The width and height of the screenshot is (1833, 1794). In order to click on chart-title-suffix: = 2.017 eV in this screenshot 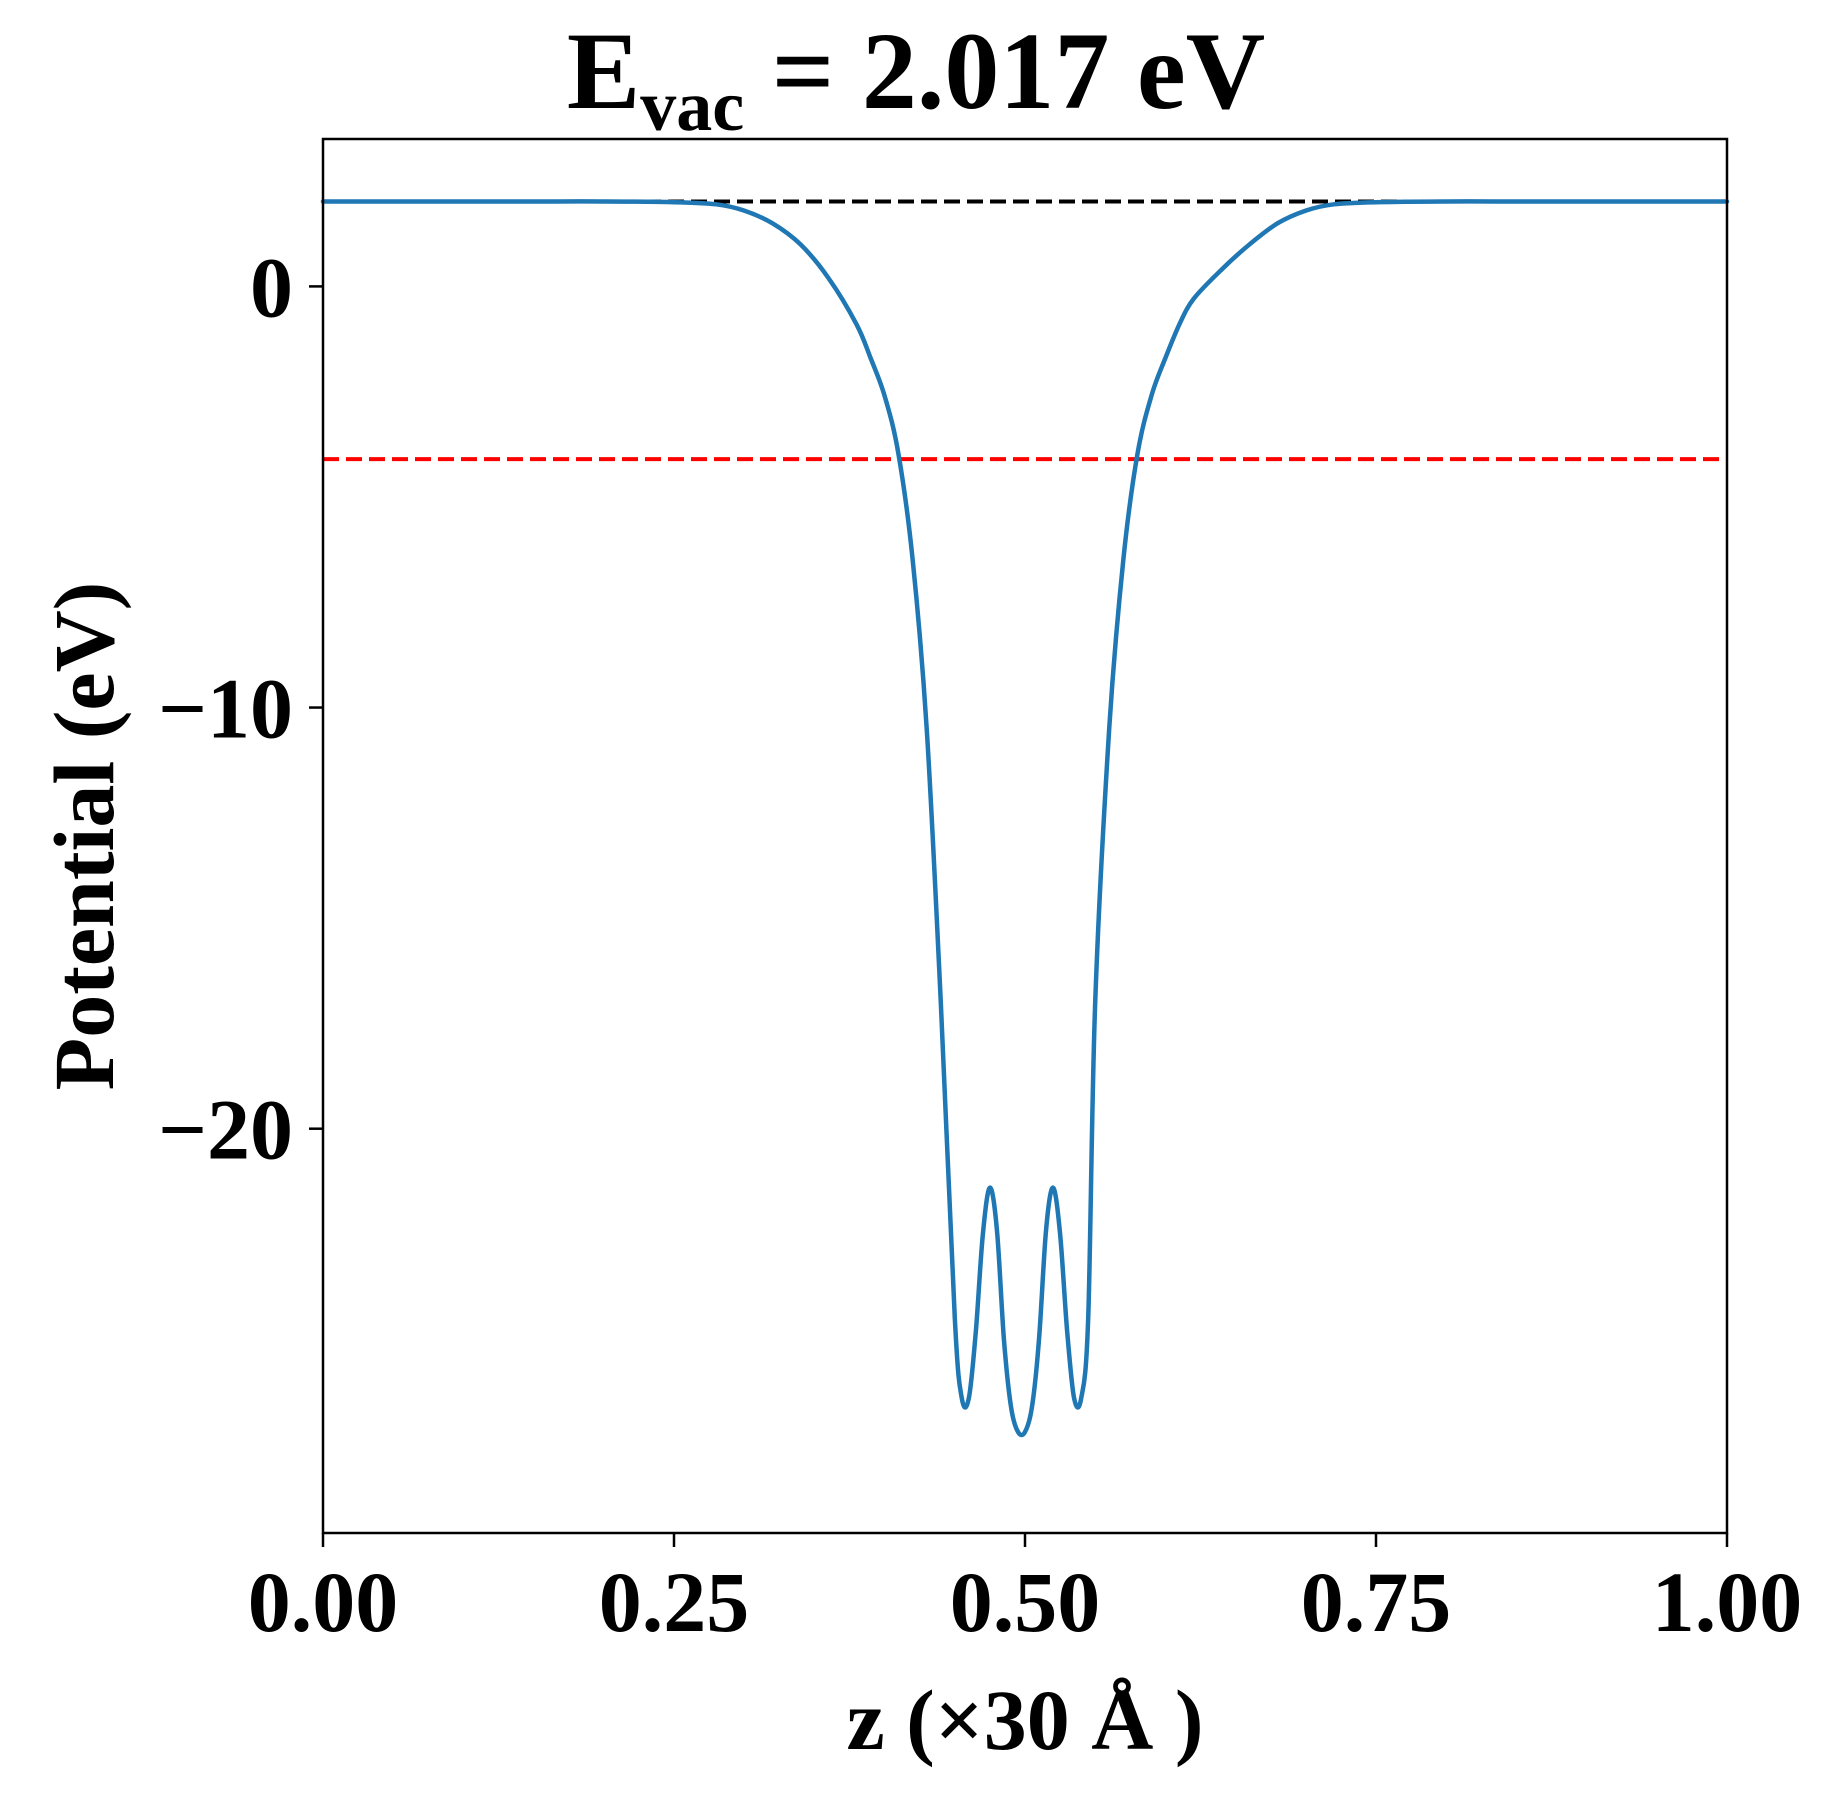, I will do `click(1004, 71)`.